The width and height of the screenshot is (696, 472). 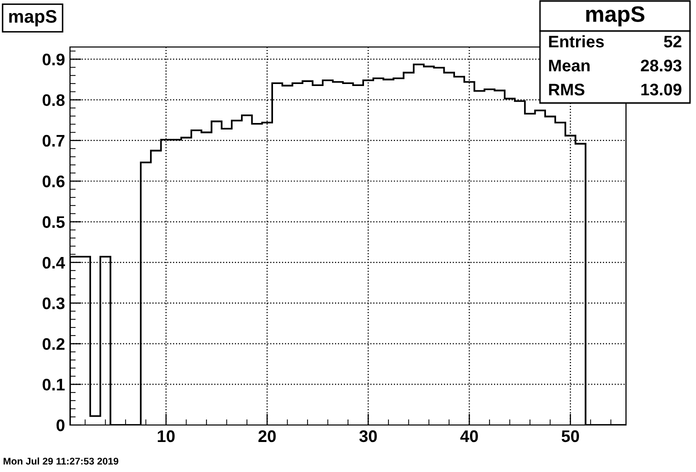 I want to click on annotation: Entries, so click(x=576, y=41).